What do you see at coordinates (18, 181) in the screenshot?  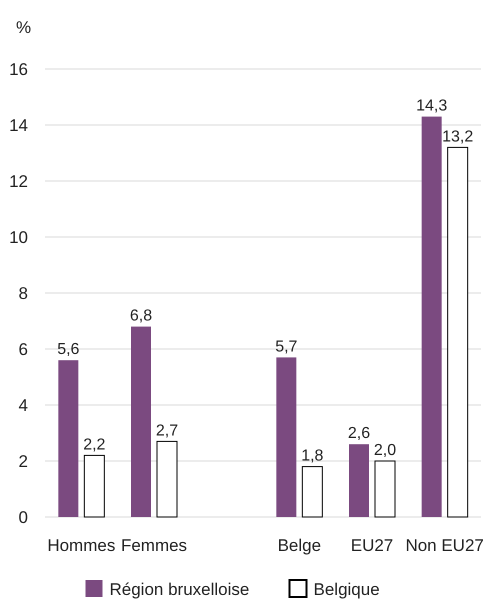 I see `y-tick-label: 12` at bounding box center [18, 181].